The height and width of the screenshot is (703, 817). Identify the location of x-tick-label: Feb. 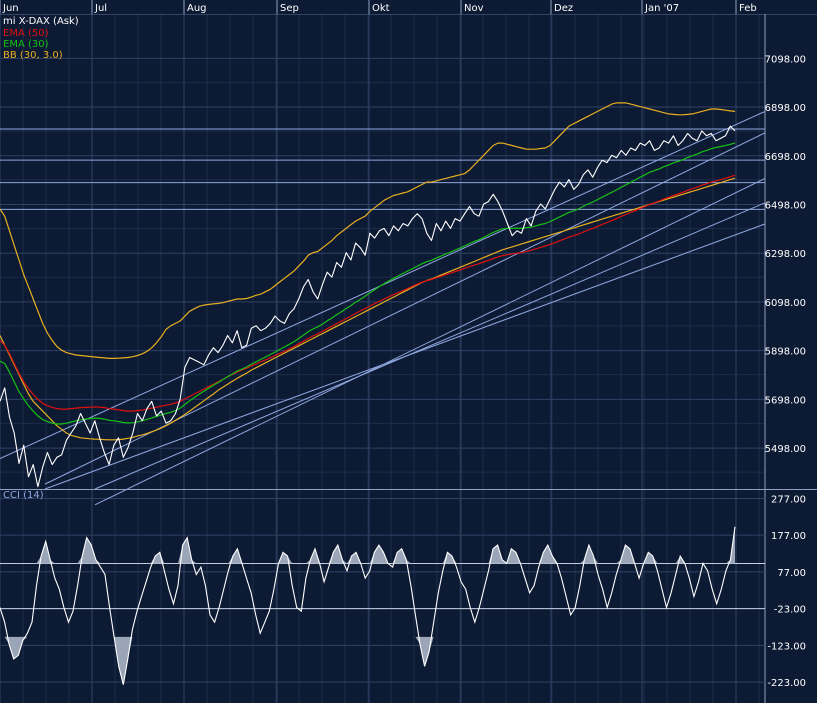
(748, 8).